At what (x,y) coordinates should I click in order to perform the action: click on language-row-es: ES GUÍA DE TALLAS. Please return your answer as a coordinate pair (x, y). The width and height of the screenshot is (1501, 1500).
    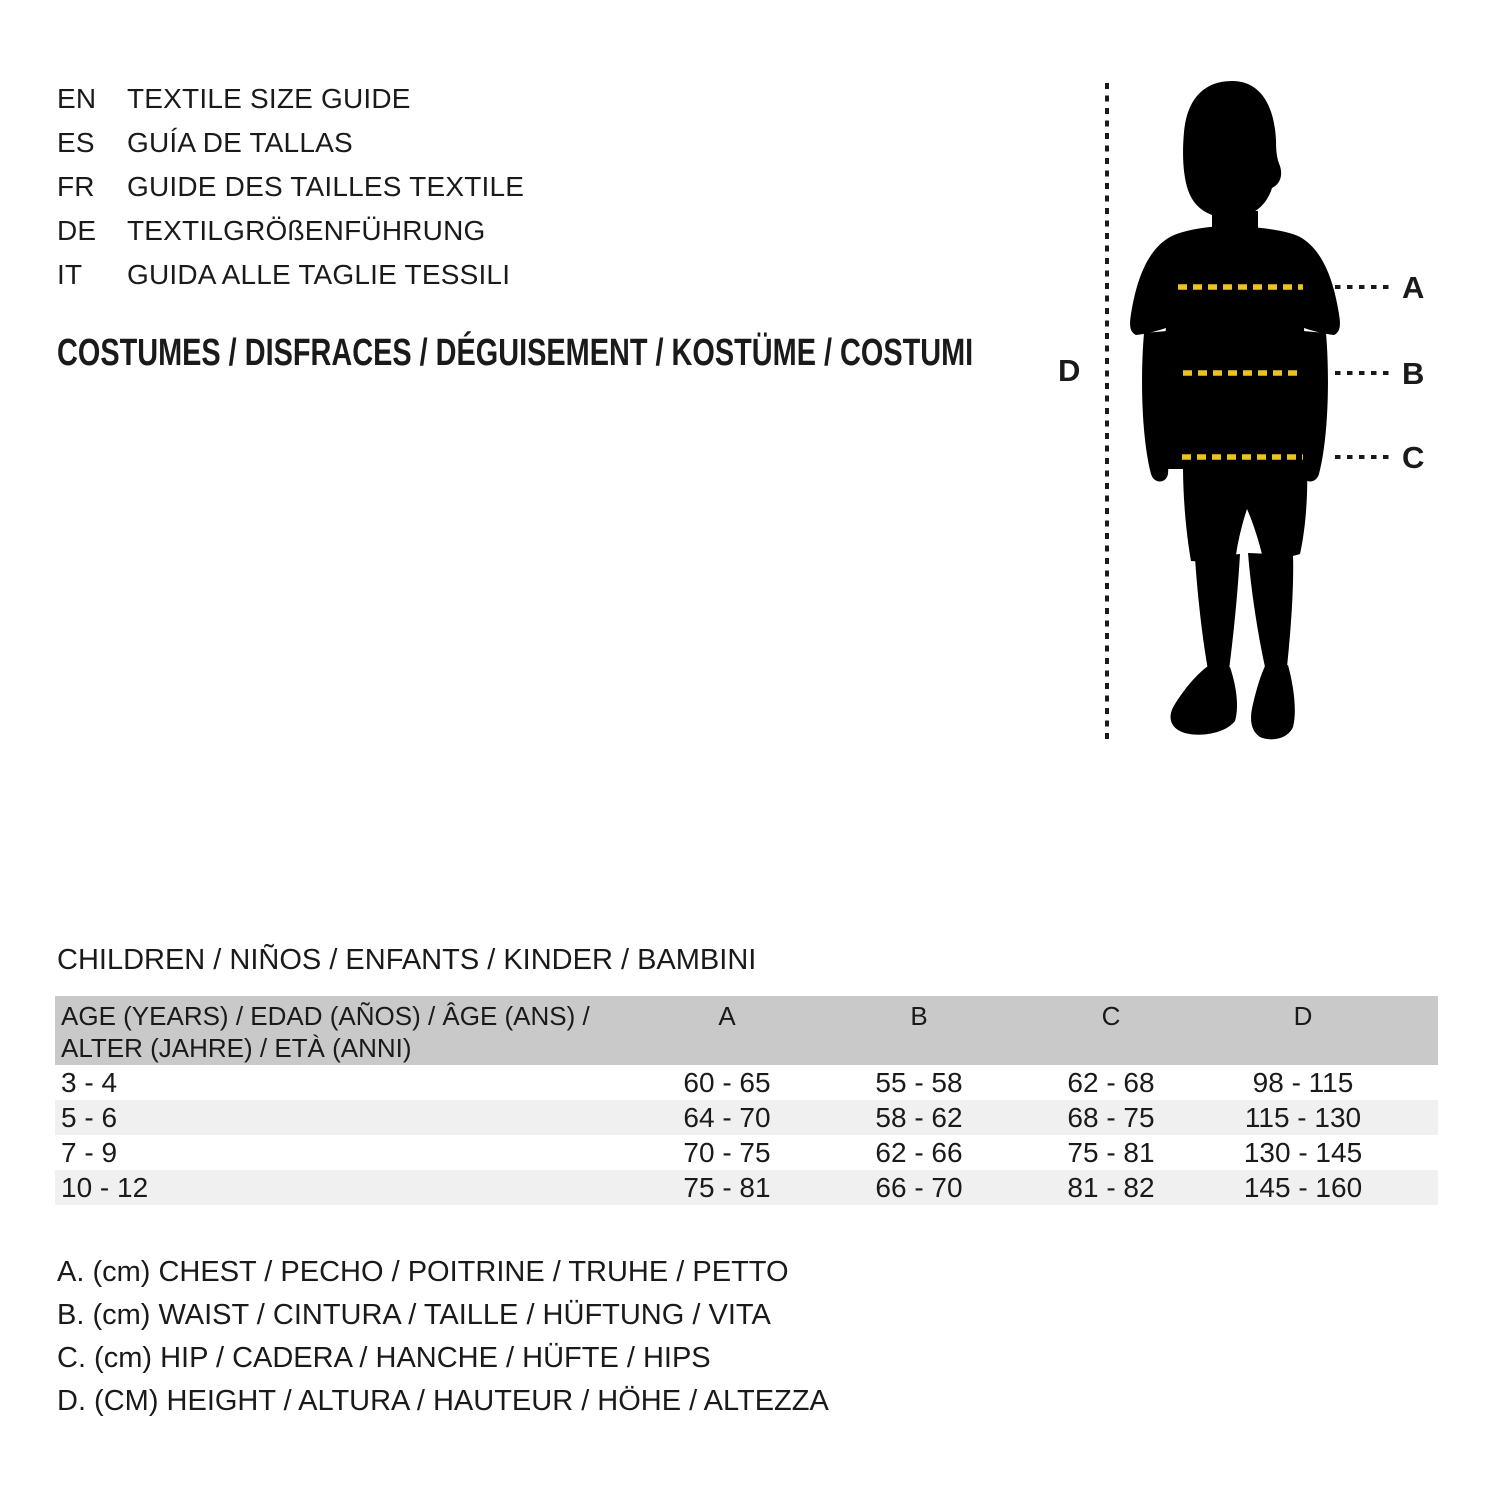
    Looking at the image, I should click on (290, 143).